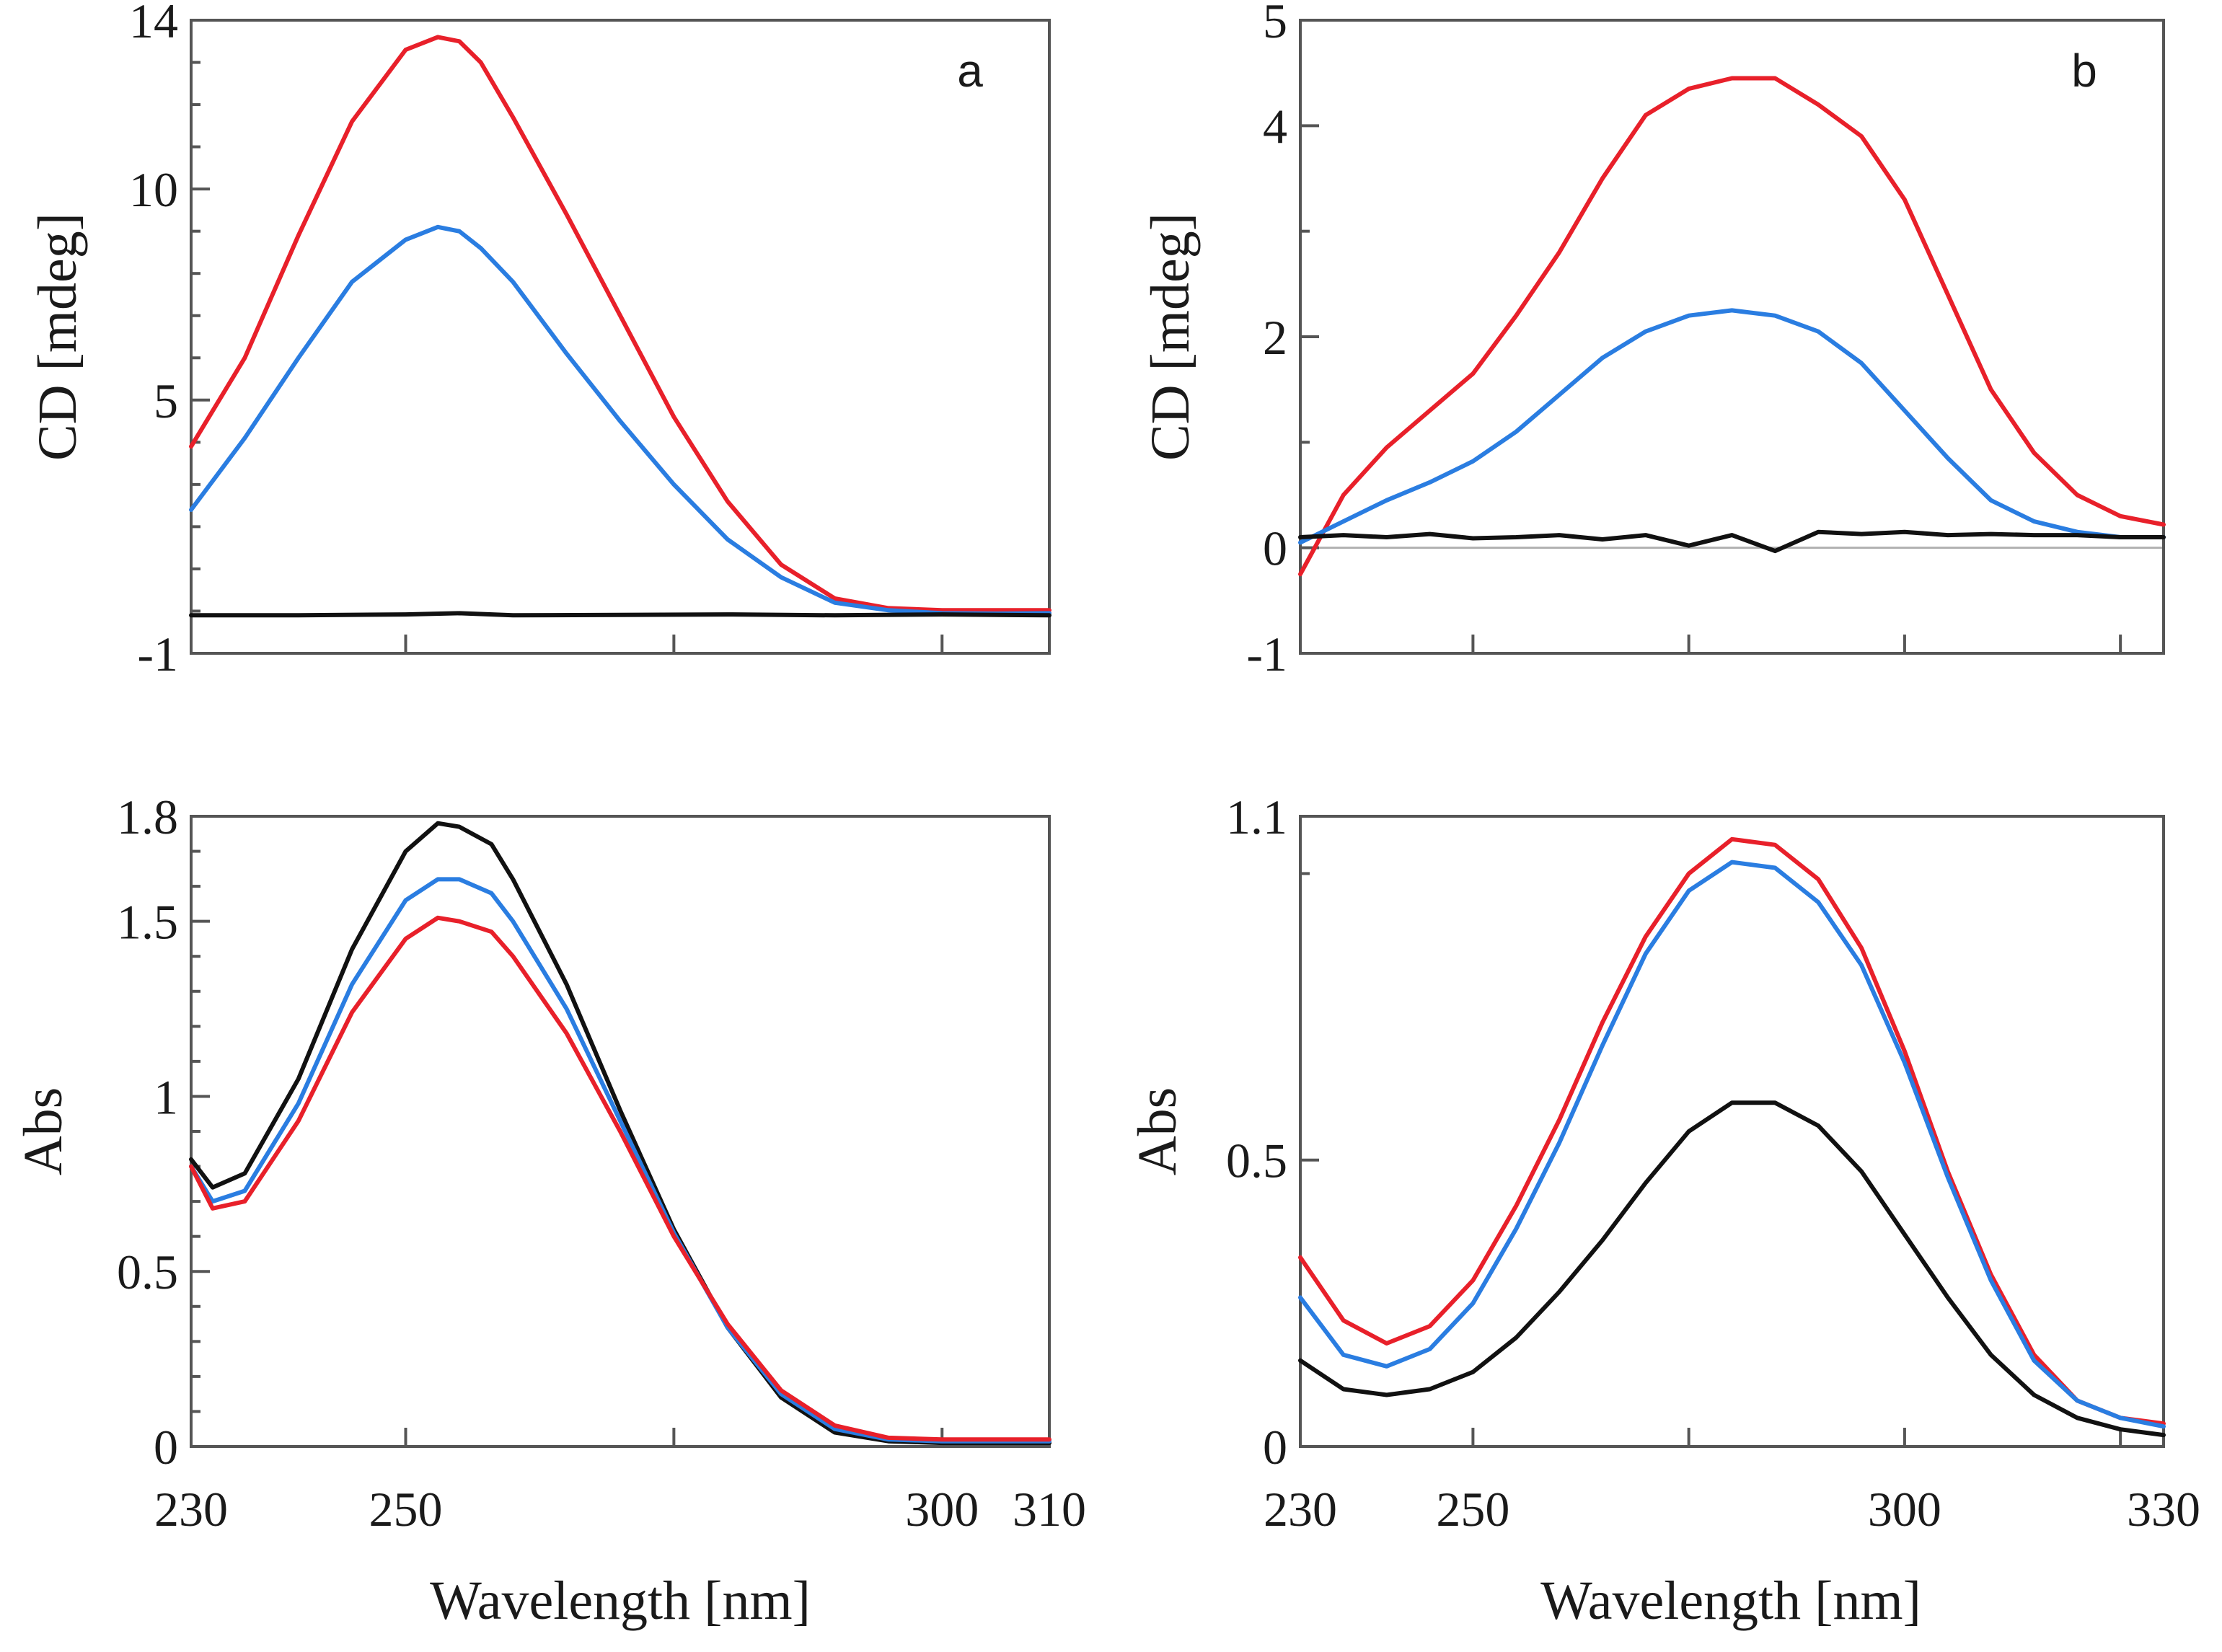 The width and height of the screenshot is (2222, 1652). What do you see at coordinates (147, 923) in the screenshot?
I see `y-tick-label: 1.5` at bounding box center [147, 923].